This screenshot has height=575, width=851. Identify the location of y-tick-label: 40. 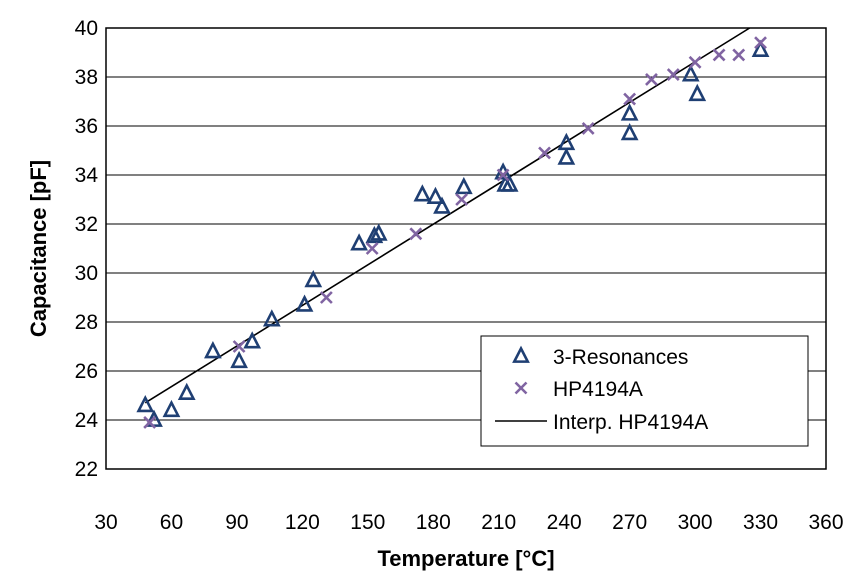
(86, 28).